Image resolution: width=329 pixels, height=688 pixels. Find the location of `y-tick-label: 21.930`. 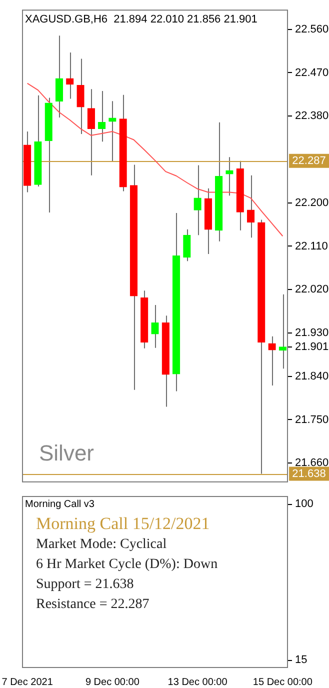

y-tick-label: 21.930 is located at coordinates (312, 333).